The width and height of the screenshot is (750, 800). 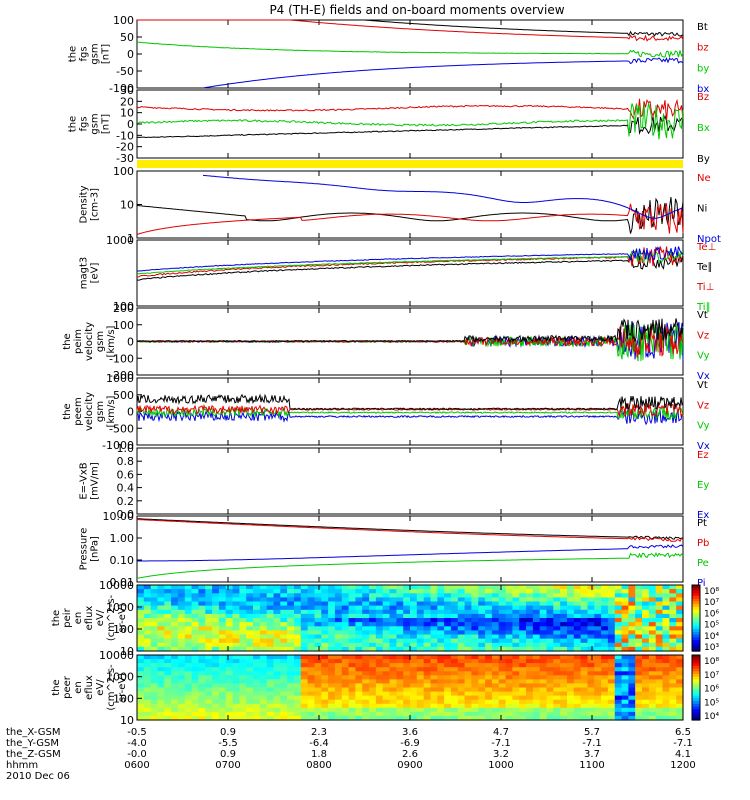 What do you see at coordinates (703, 543) in the screenshot?
I see `pressure-legend-1: Pb` at bounding box center [703, 543].